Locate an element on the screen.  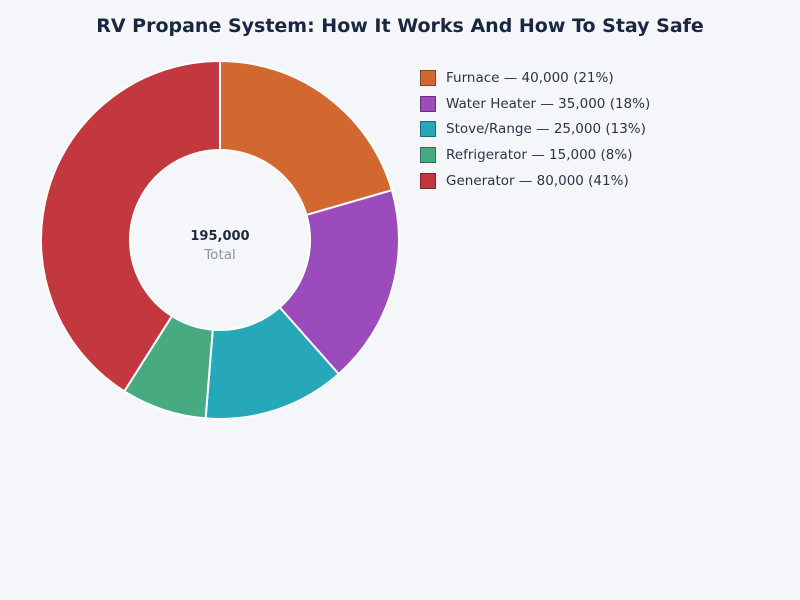
legend-label: Furnace — 40,000 (21%) is located at coordinates (530, 78).